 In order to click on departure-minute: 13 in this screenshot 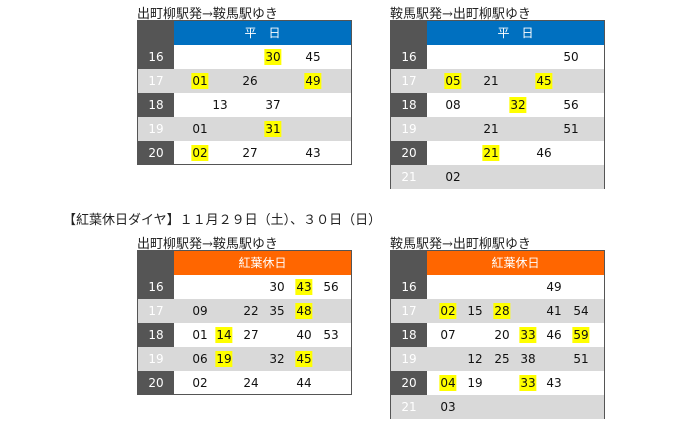, I will do `click(220, 105)`.